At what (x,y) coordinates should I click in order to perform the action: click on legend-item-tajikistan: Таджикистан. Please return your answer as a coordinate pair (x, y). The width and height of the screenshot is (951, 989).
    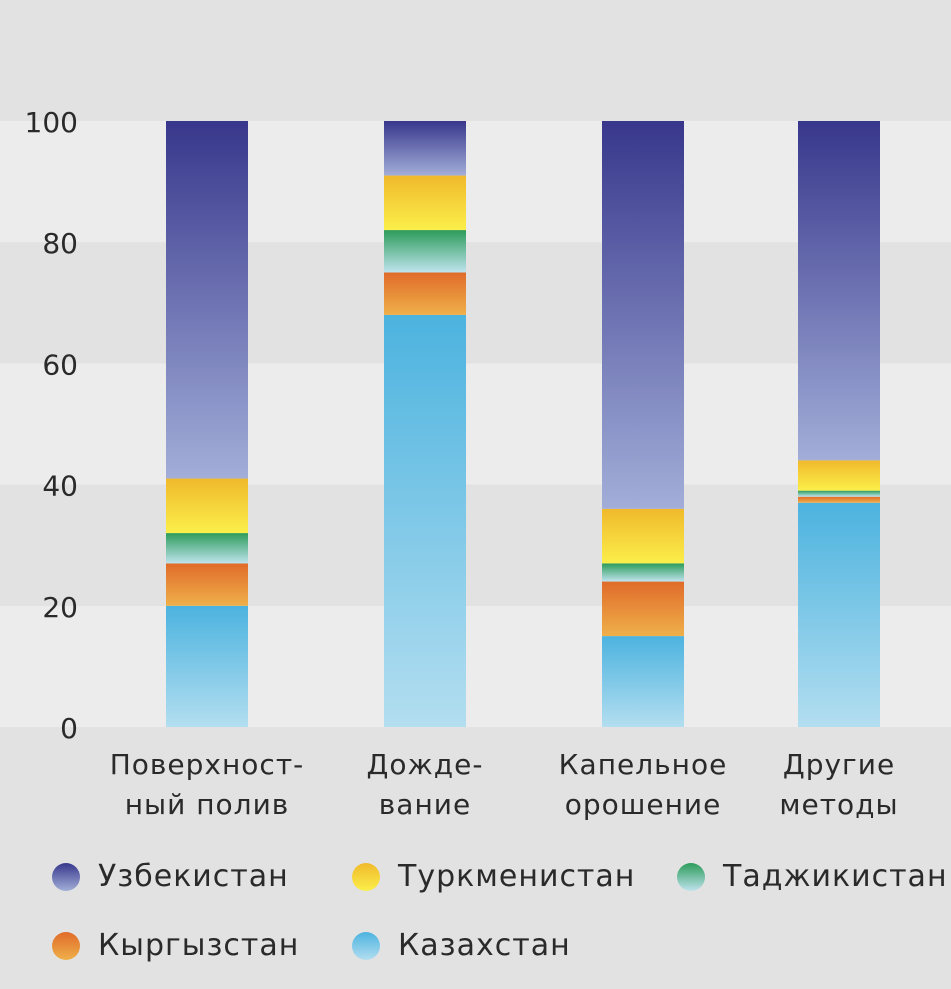
    Looking at the image, I should click on (812, 876).